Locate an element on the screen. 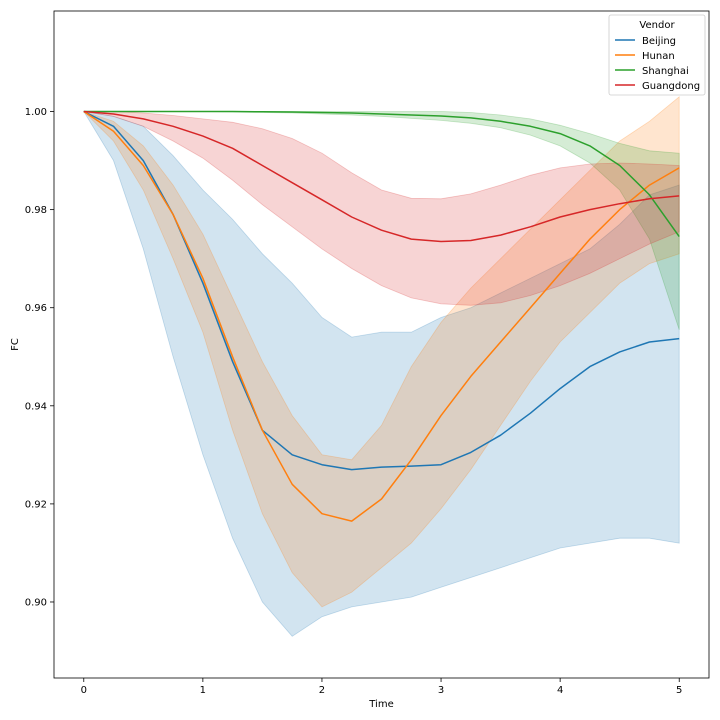 Image resolution: width=720 pixels, height=720 pixels. legend-label-guangdong: Guangdong is located at coordinates (671, 86).